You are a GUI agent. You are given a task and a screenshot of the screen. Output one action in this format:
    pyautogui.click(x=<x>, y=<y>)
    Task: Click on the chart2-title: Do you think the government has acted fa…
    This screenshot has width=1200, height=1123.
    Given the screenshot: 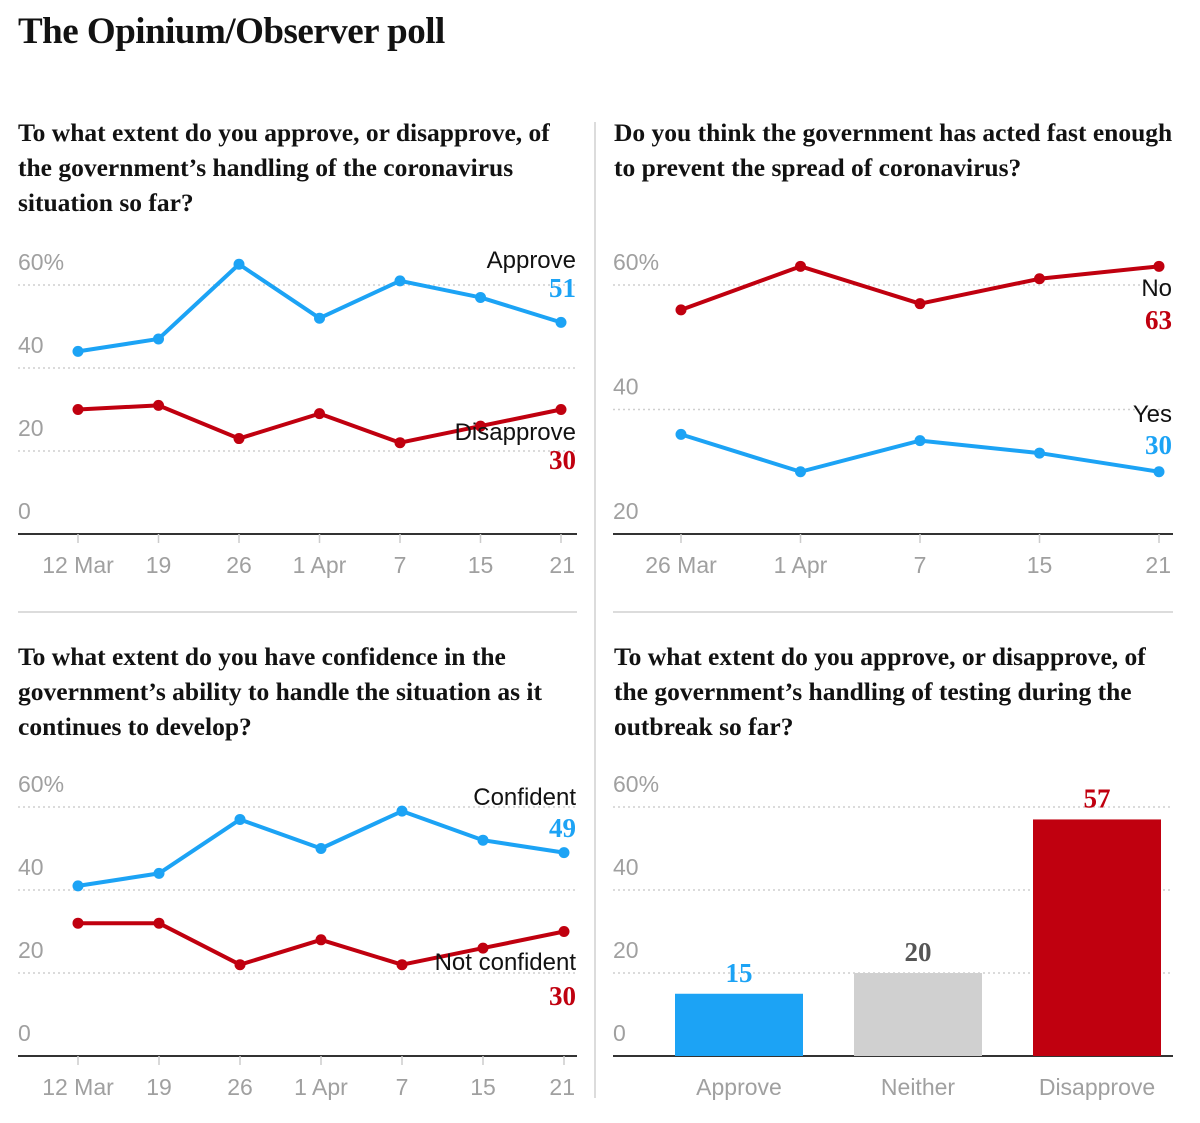 What is the action you would take?
    pyautogui.click(x=893, y=150)
    